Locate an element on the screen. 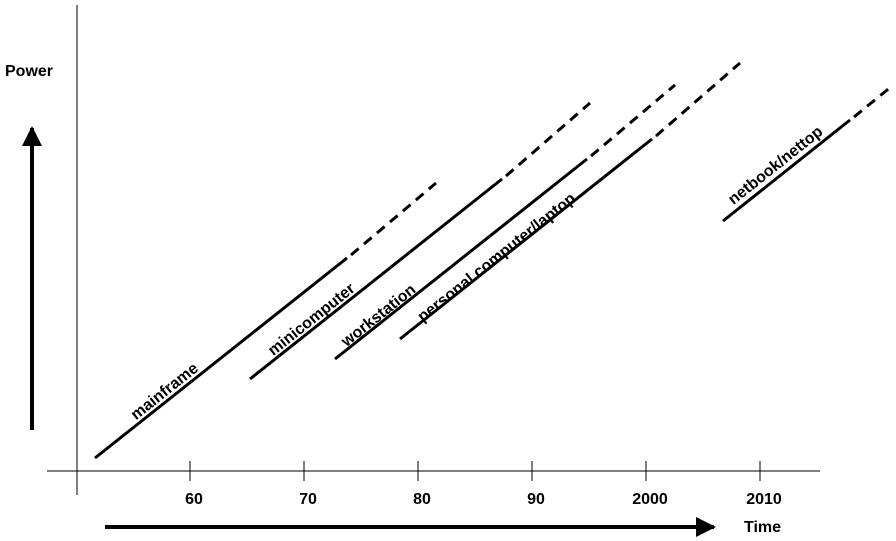  era-label: mainframe is located at coordinates (165, 392).